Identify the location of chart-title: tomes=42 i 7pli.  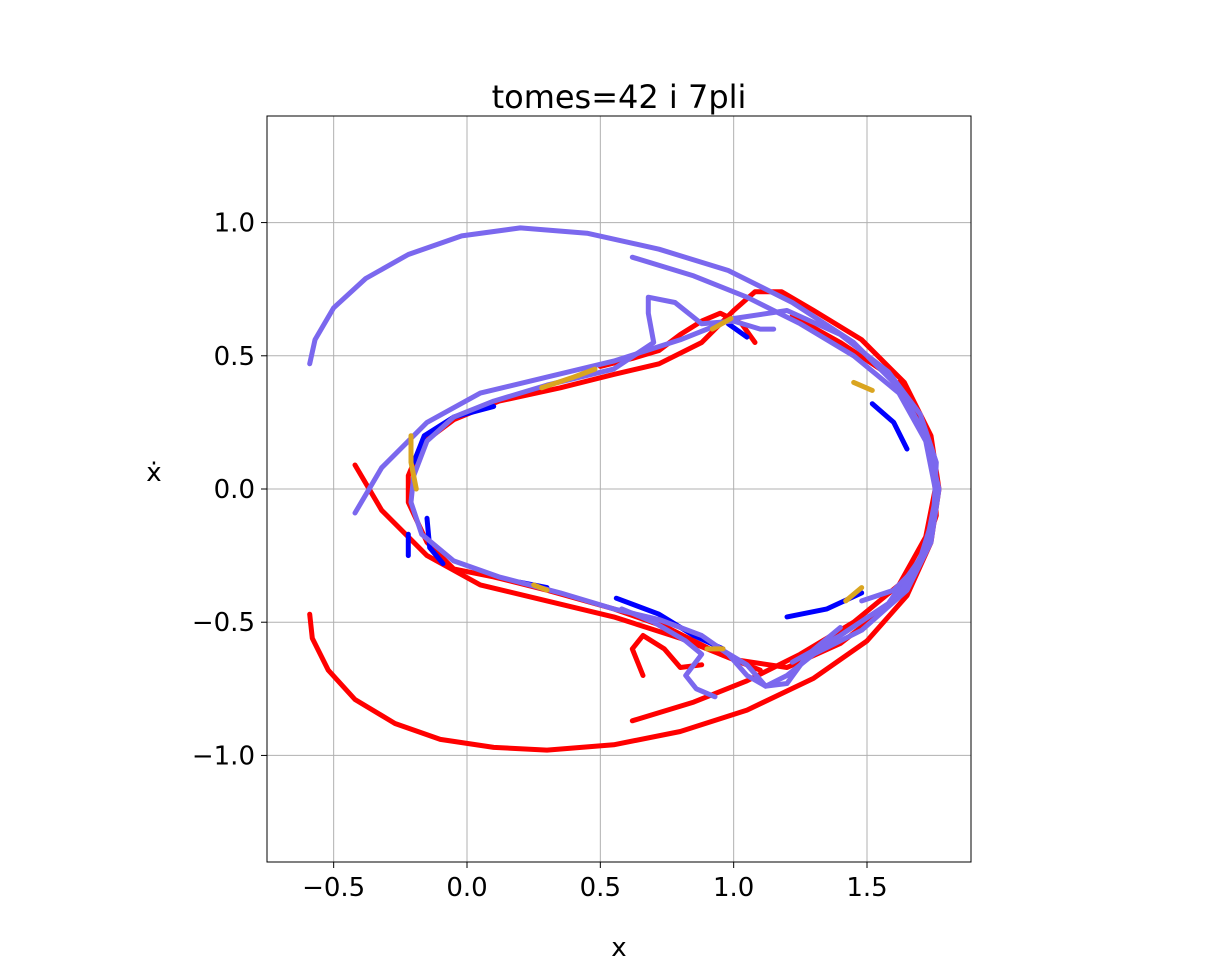
(619, 97).